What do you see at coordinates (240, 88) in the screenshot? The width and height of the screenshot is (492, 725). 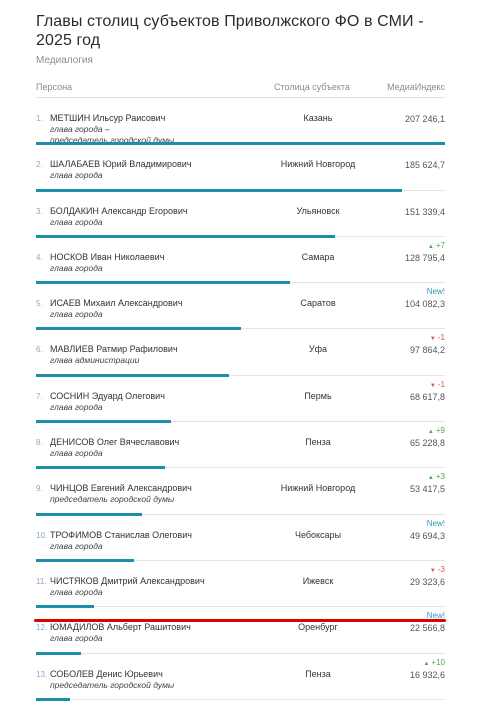 I see `column-headers: Персона Столица субъекта МедиаИндекс` at bounding box center [240, 88].